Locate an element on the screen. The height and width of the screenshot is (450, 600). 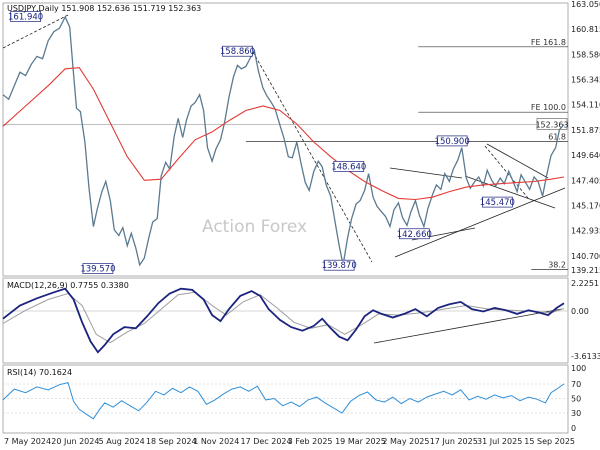
price-annotation: 158.860 is located at coordinates (237, 51).